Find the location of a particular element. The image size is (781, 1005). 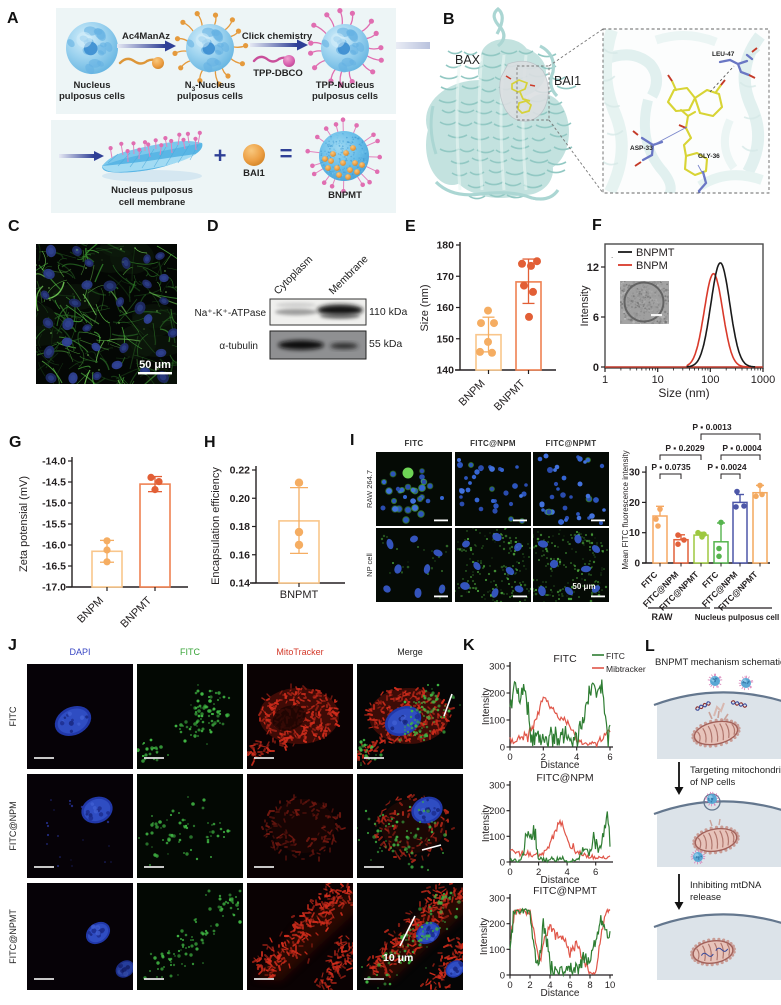

svg-text: P ▪ 0.2029 is located at coordinates (685, 448).